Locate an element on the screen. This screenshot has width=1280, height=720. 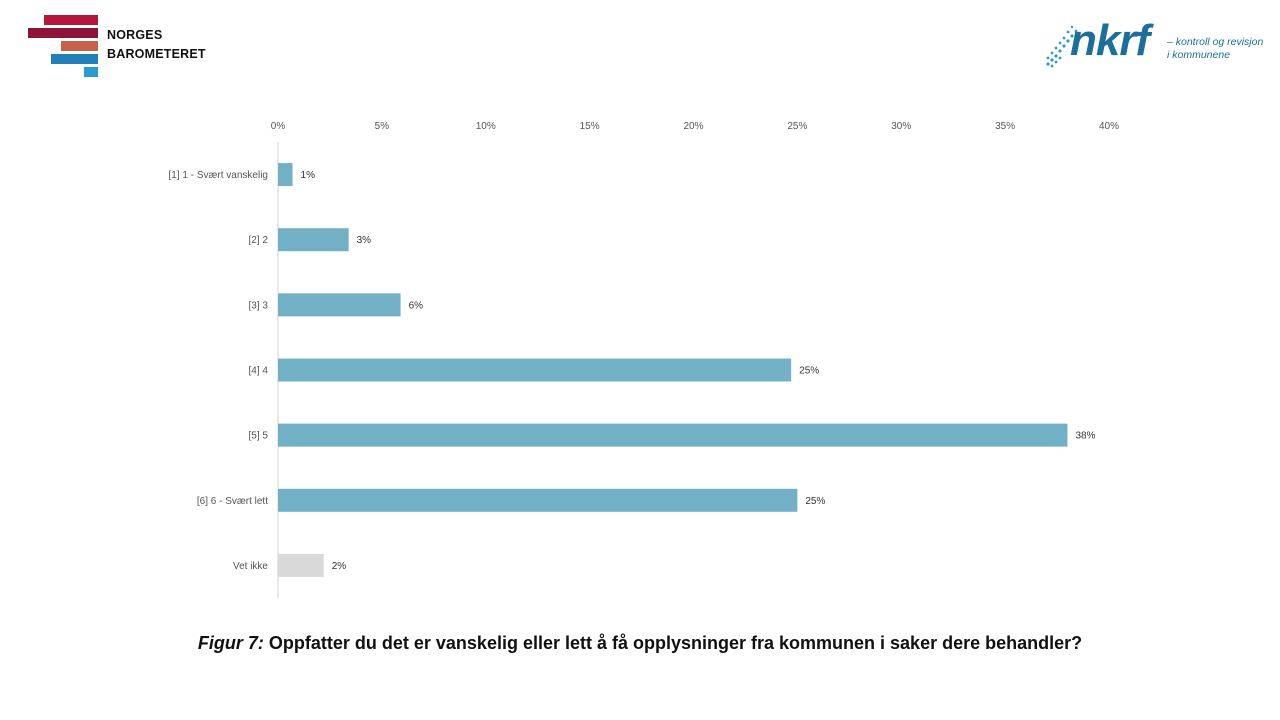
x-tick-label: 0% is located at coordinates (278, 126).